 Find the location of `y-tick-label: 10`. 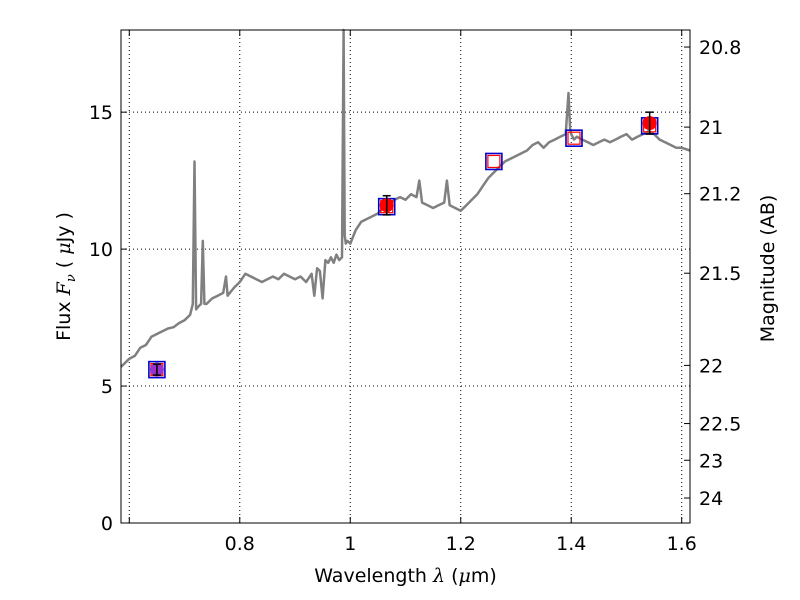

y-tick-label: 10 is located at coordinates (101, 250).